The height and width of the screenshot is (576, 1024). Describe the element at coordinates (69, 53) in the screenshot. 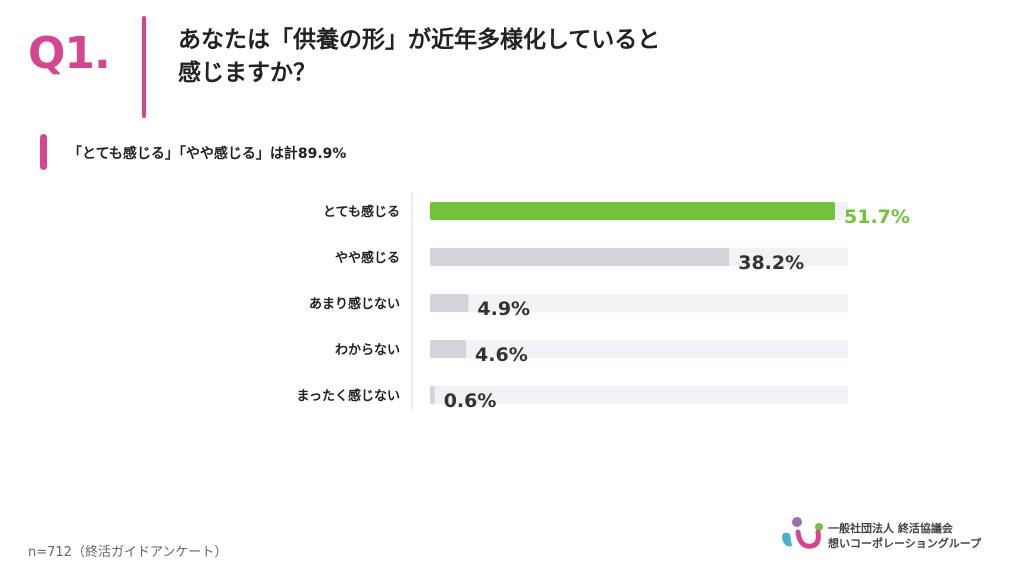

I see `question-number: Q1.` at that location.